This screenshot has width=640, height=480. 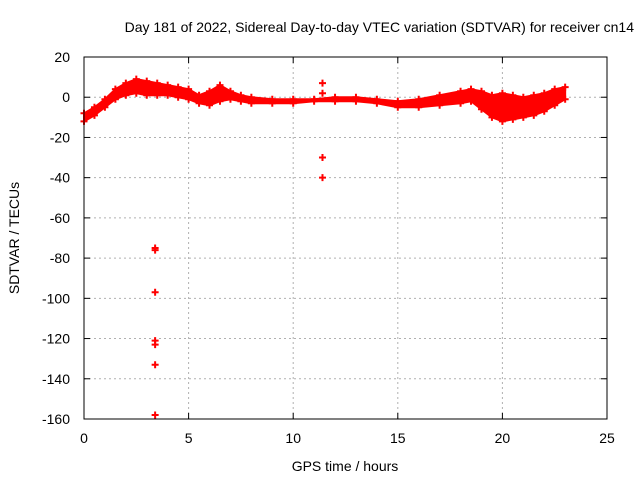 What do you see at coordinates (56, 379) in the screenshot?
I see `y-tick-label: -140` at bounding box center [56, 379].